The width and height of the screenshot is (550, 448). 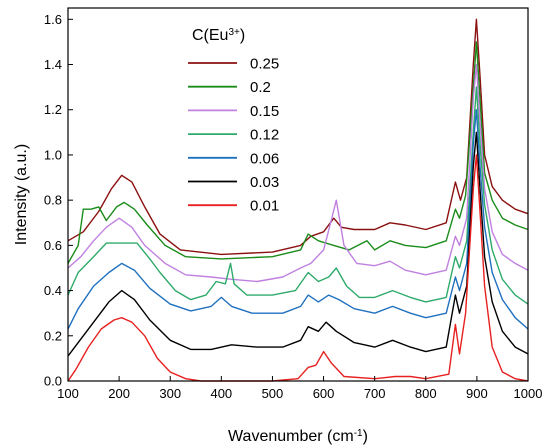 I want to click on x-axis-title: Wavenumber (cm-1), so click(x=298, y=437).